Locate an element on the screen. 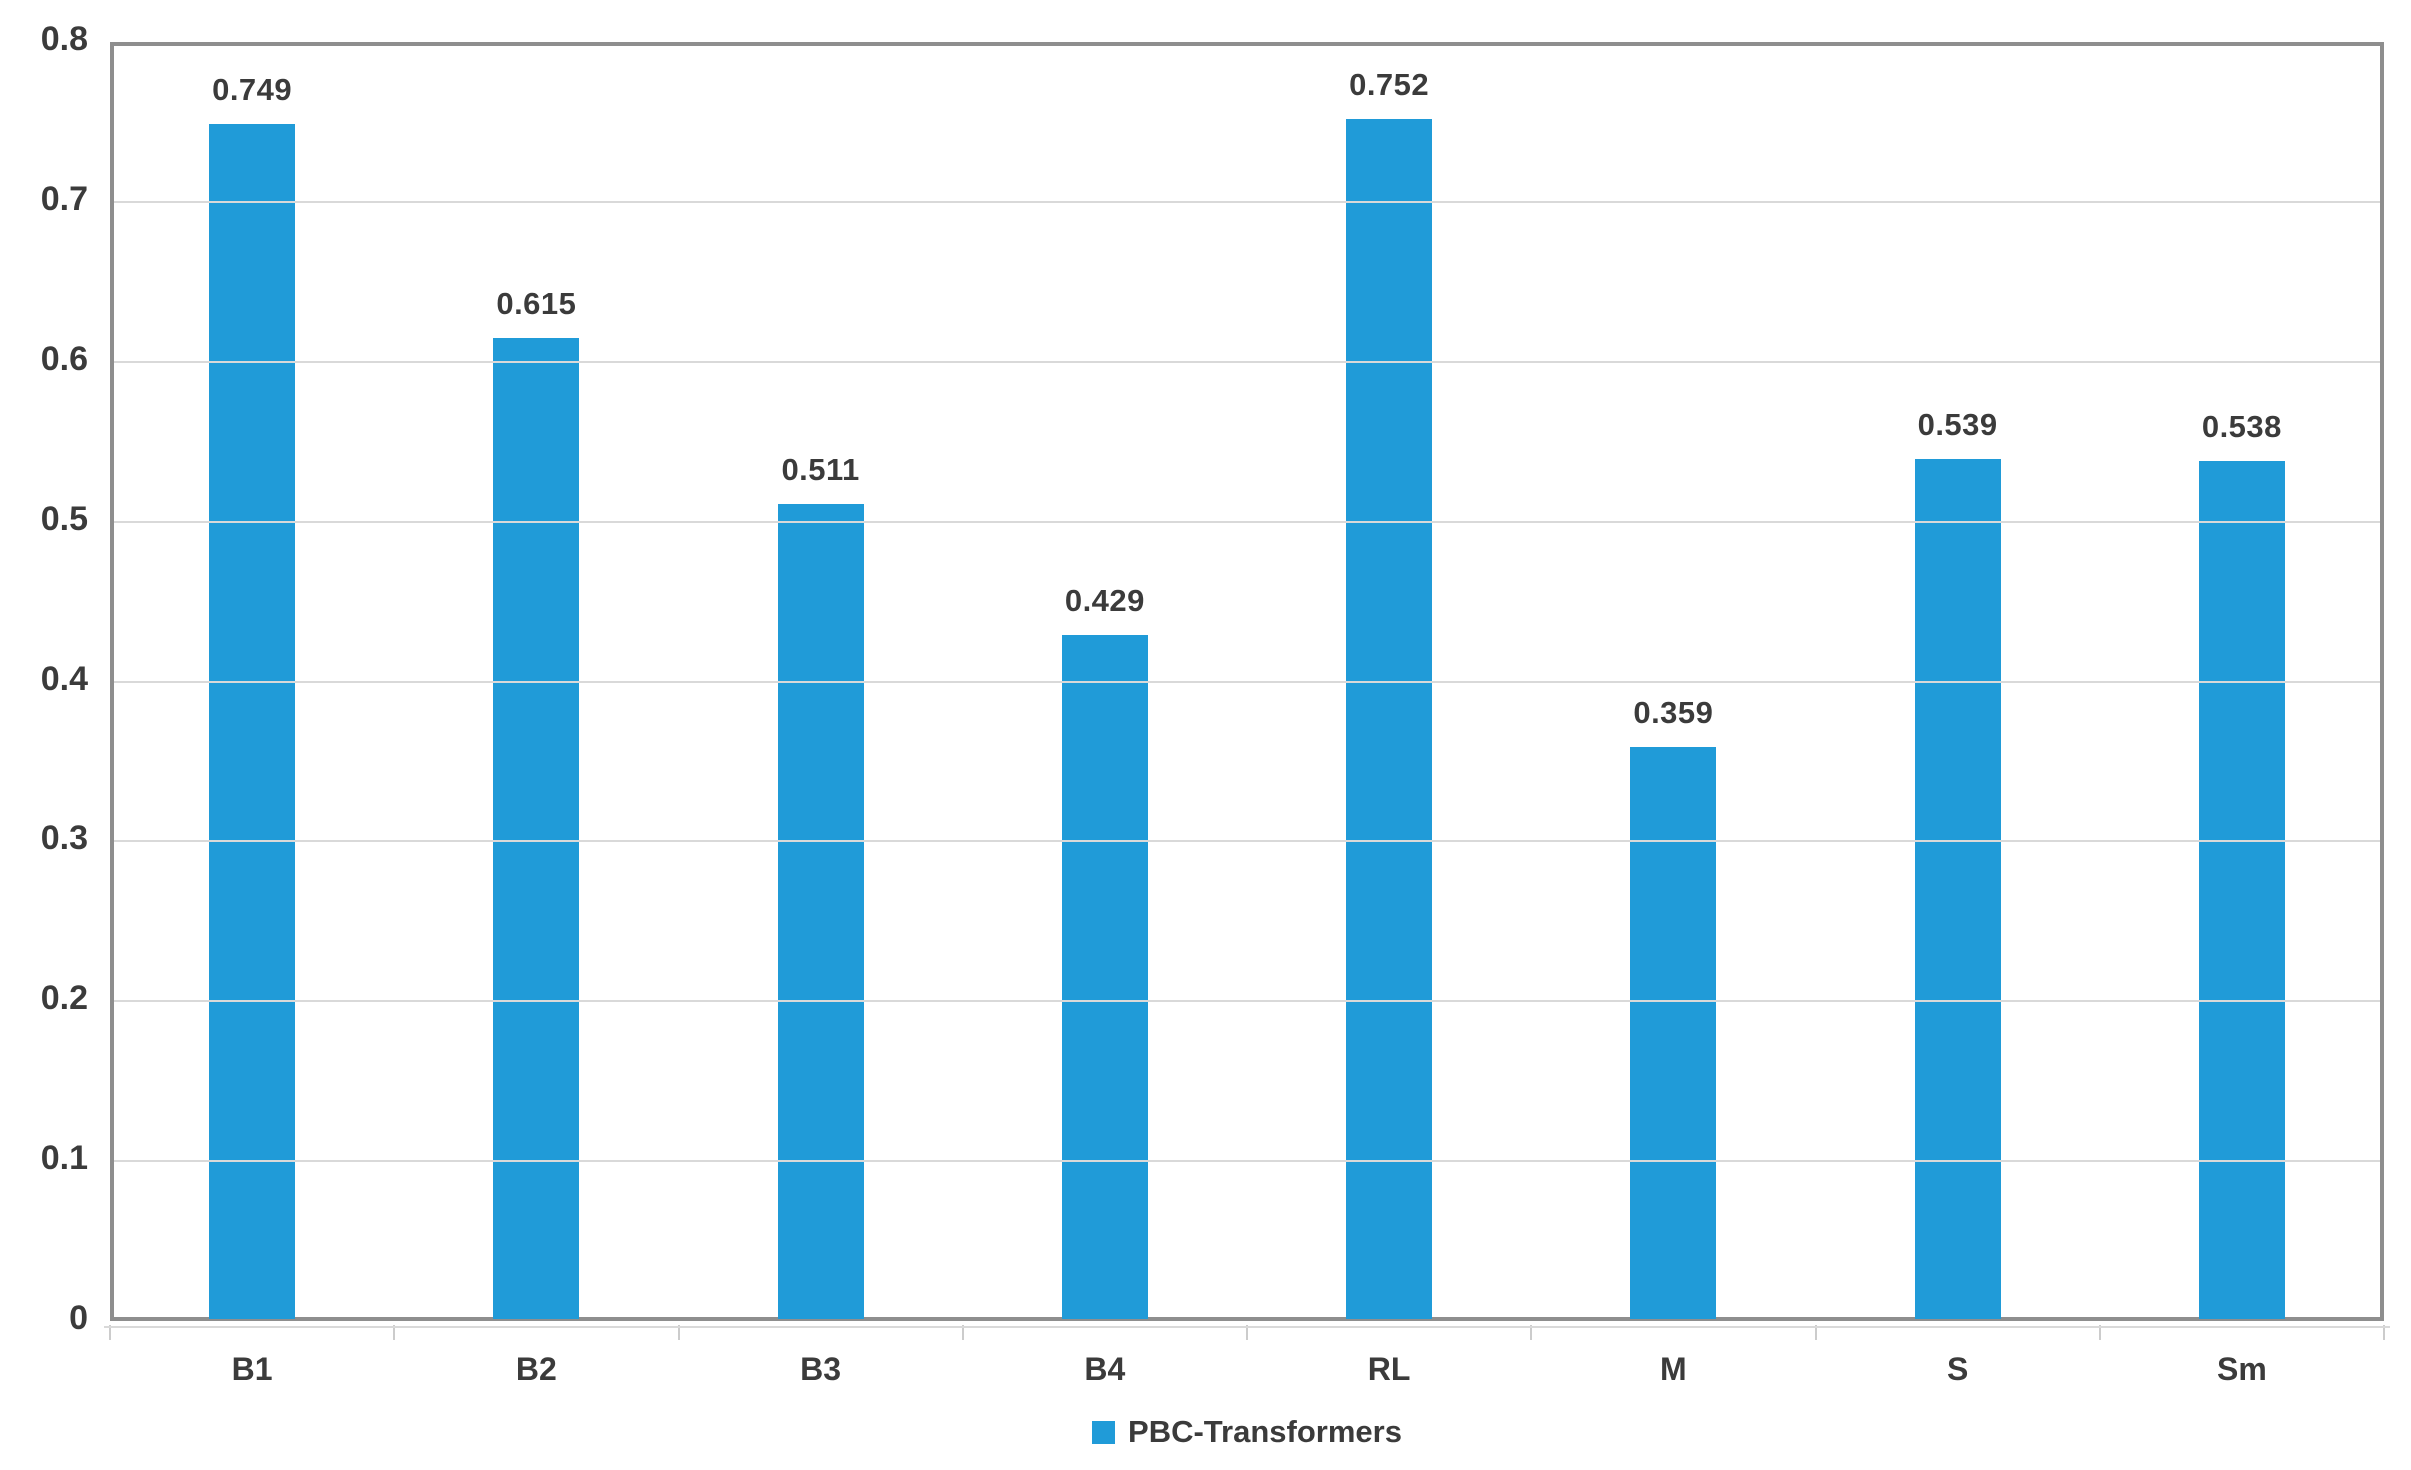 This screenshot has height=1470, width=2411. x-tick-label: Sm is located at coordinates (2241, 1369).